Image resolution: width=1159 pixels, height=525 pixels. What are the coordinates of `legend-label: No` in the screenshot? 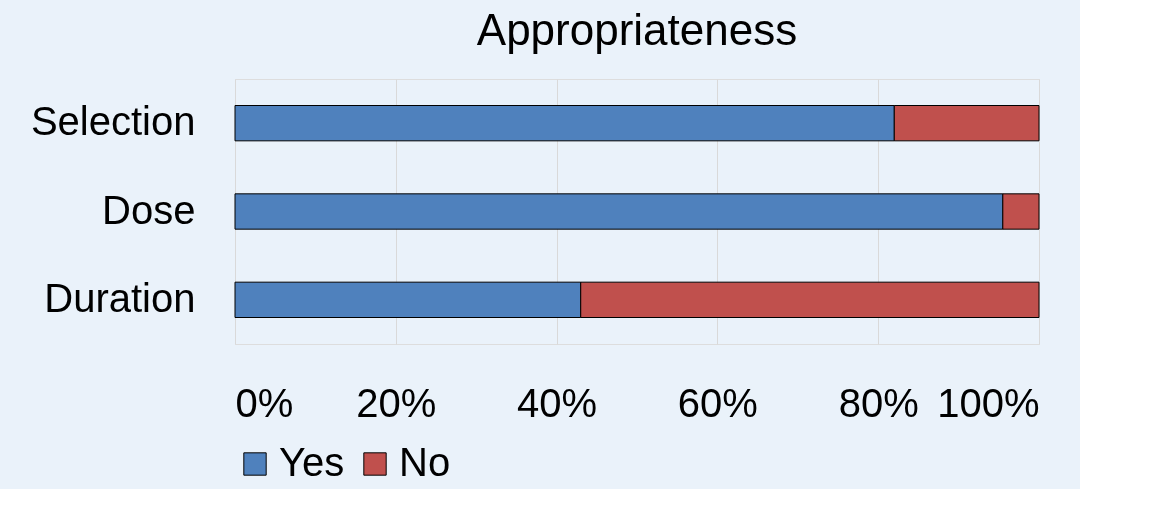 It's located at (425, 462).